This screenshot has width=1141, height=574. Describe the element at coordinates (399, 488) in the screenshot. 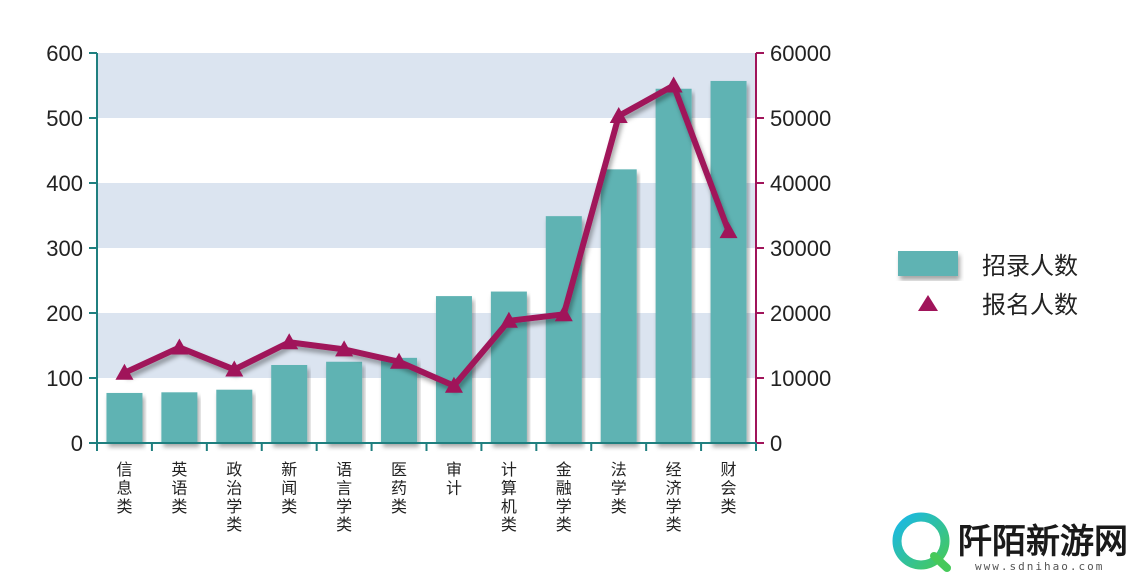

I see `x-tick-label: 医药类` at that location.